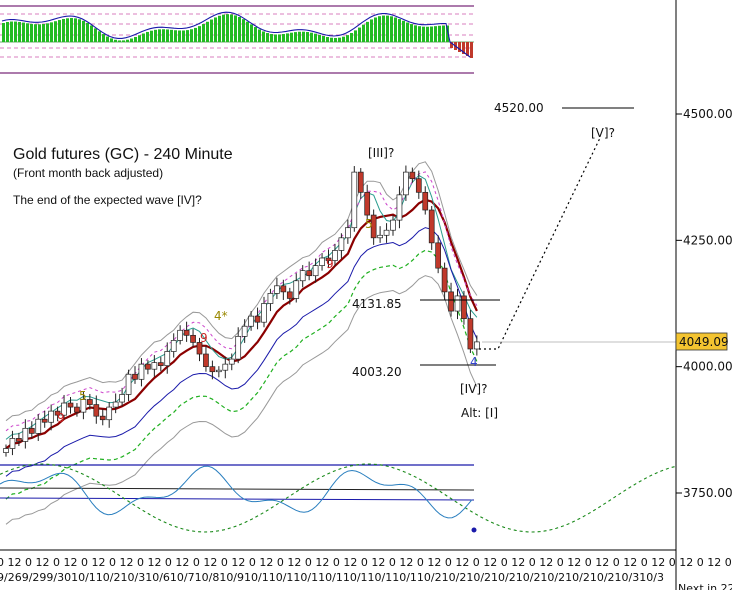  Describe the element at coordinates (123, 154) in the screenshot. I see `chart-title: Gold futures (GC) - 240 Minute` at that location.